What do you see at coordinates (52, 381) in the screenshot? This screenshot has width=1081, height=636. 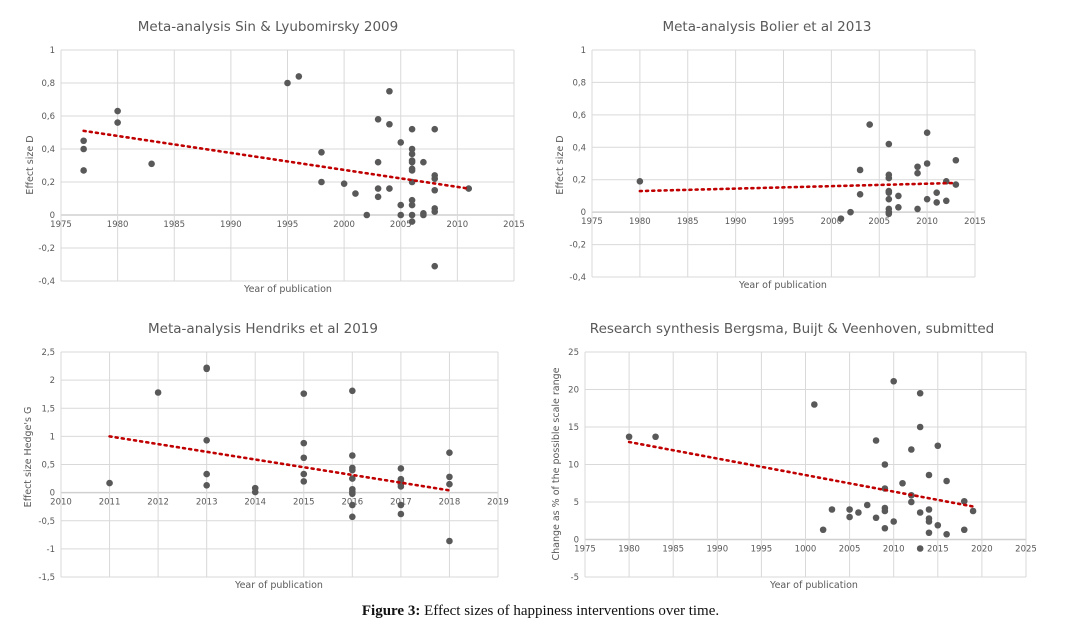 I see `y-tick-label: 2` at bounding box center [52, 381].